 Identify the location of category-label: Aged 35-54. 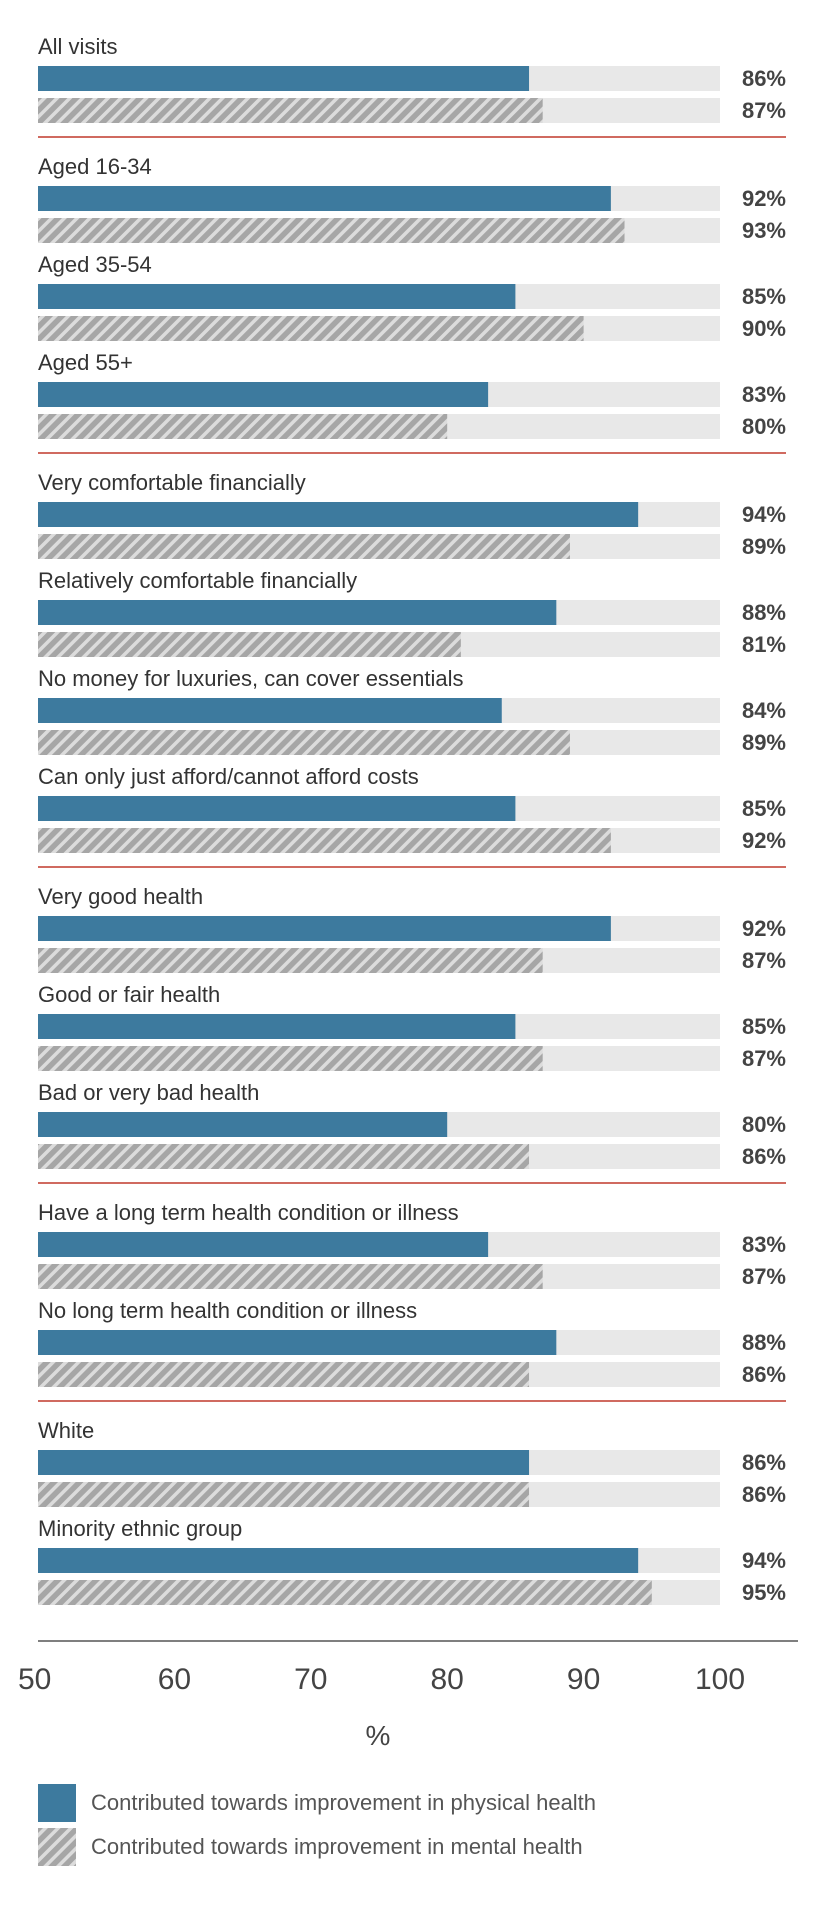
(95, 264).